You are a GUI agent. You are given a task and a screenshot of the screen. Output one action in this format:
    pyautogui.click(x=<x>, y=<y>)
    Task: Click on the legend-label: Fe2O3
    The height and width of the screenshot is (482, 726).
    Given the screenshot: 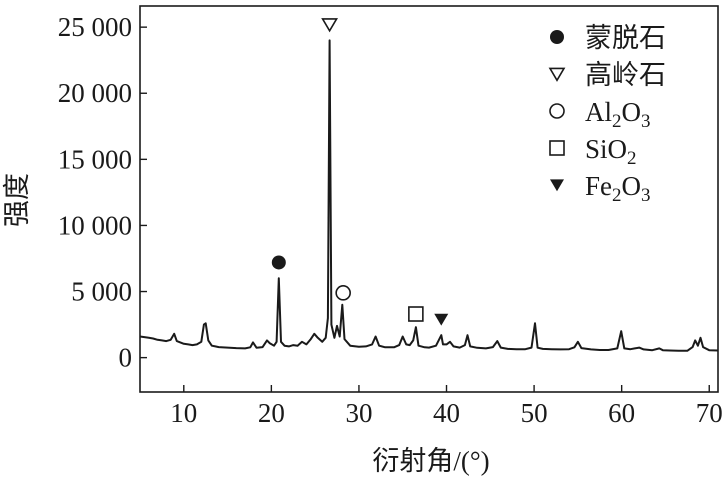 What is the action you would take?
    pyautogui.click(x=618, y=188)
    